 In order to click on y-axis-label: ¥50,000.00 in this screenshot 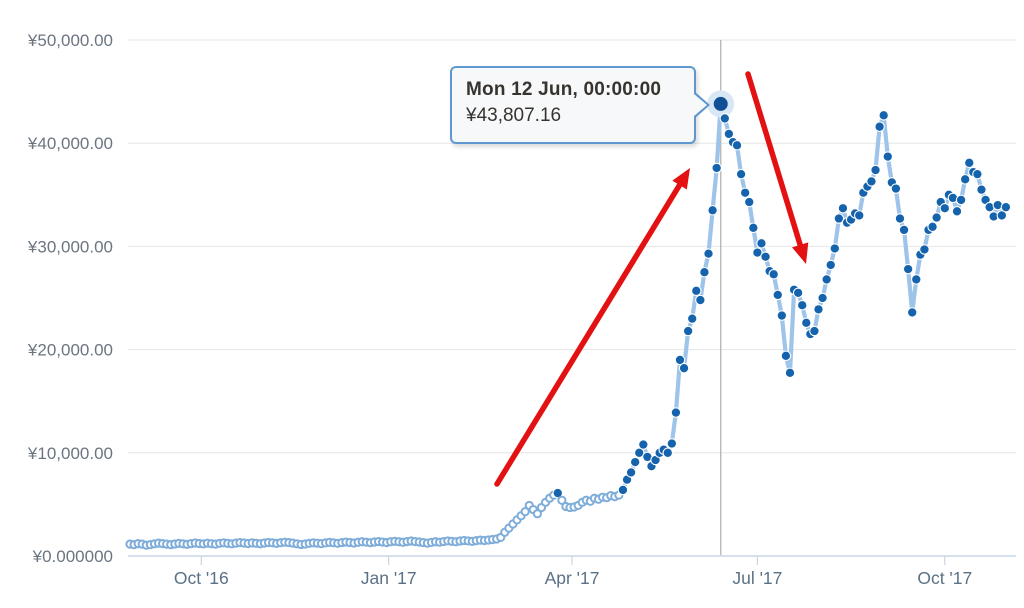, I will do `click(70, 40)`.